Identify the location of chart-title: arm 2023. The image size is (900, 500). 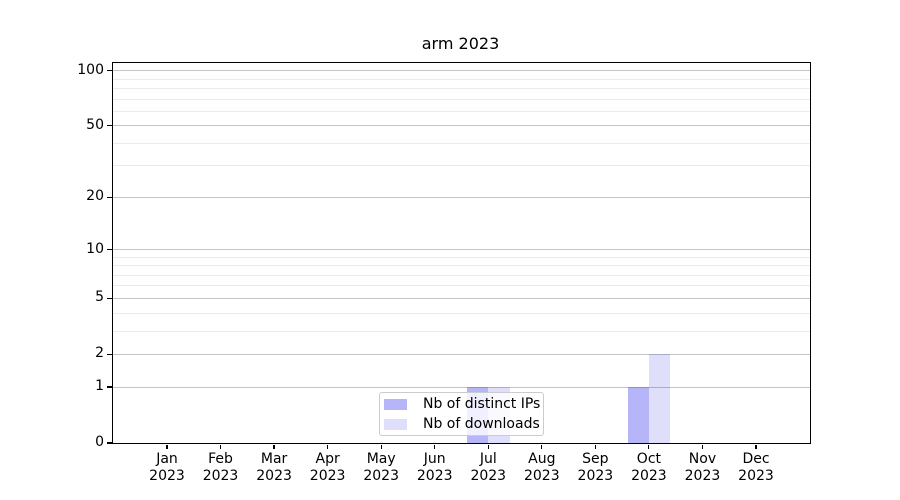
(460, 43).